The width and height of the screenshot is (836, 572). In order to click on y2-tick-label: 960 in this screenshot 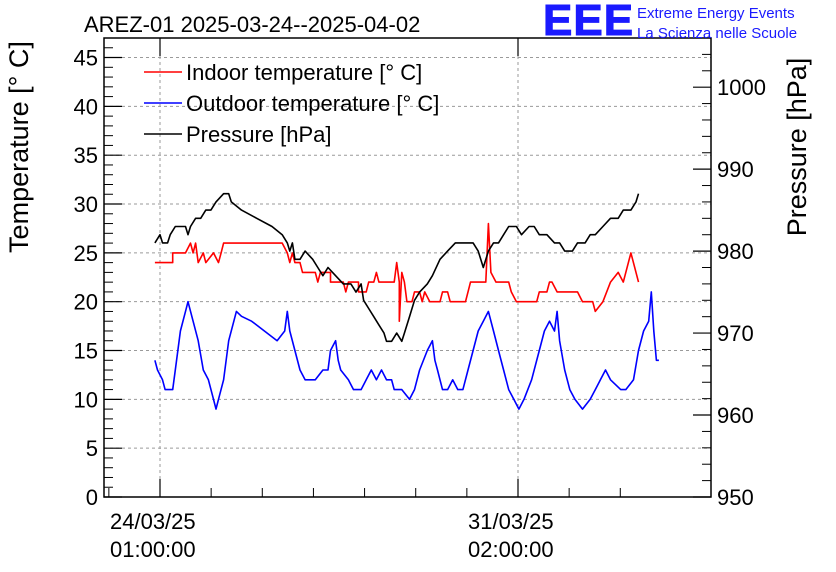, I will do `click(735, 415)`.